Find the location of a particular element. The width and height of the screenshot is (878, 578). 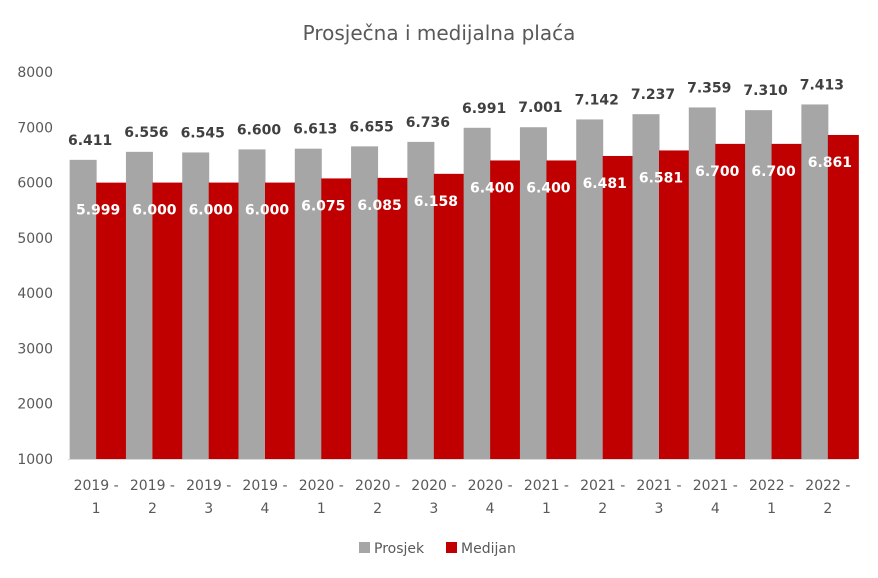

y-tick-label: 5000 is located at coordinates (35, 239).